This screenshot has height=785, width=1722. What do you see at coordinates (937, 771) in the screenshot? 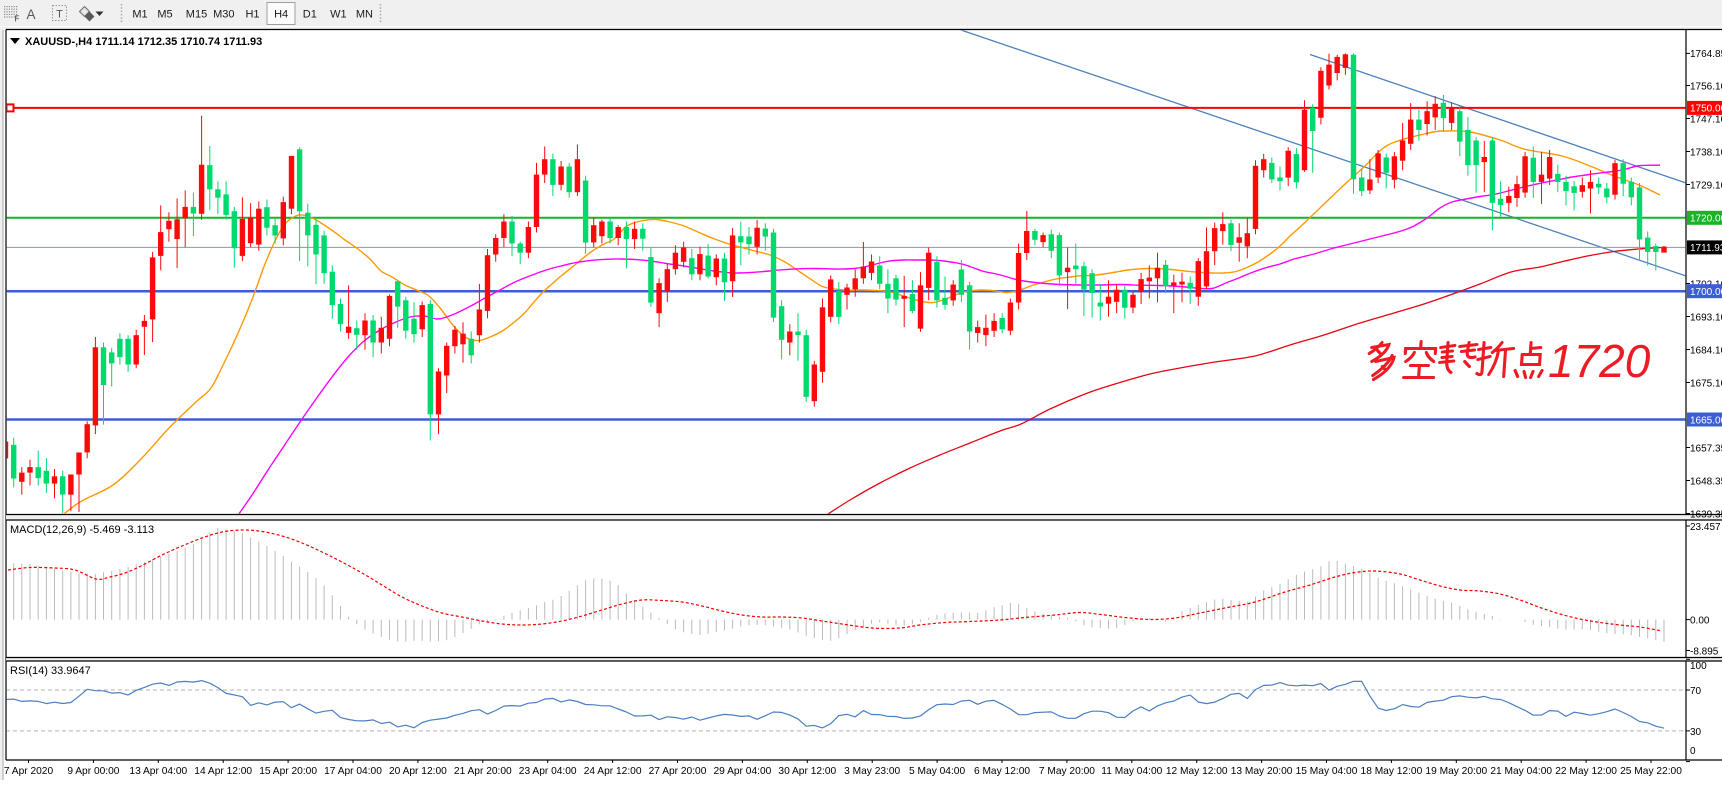
I see `svg-text: 5 May 04:00` at bounding box center [937, 771].